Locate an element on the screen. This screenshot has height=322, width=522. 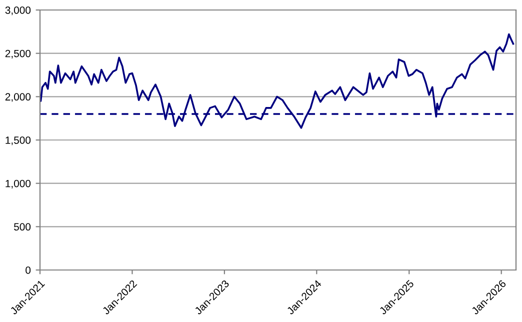
y-tick-label: 500 is located at coordinates (22, 227).